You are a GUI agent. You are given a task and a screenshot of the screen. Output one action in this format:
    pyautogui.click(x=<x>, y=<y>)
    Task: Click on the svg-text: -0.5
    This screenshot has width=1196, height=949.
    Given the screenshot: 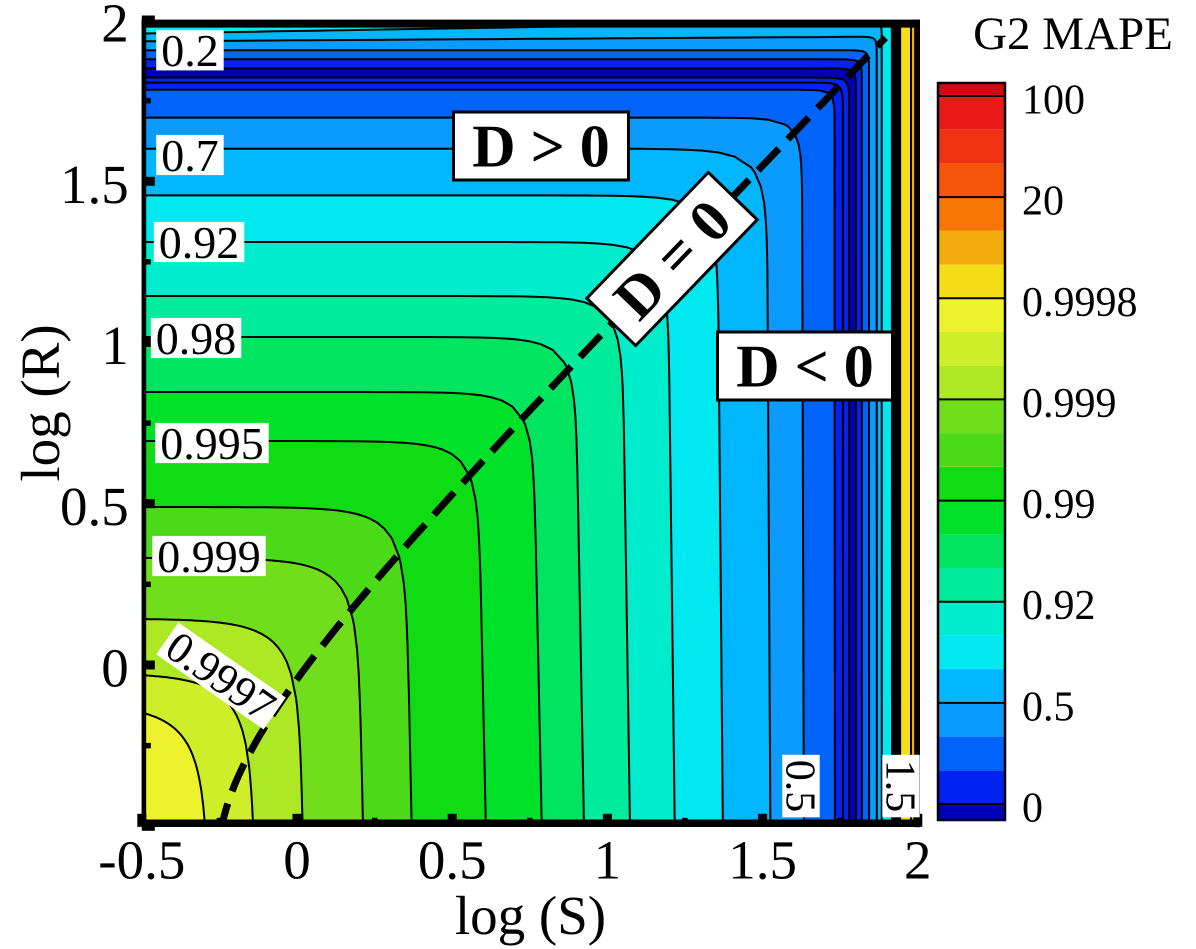 What is the action you would take?
    pyautogui.click(x=141, y=859)
    